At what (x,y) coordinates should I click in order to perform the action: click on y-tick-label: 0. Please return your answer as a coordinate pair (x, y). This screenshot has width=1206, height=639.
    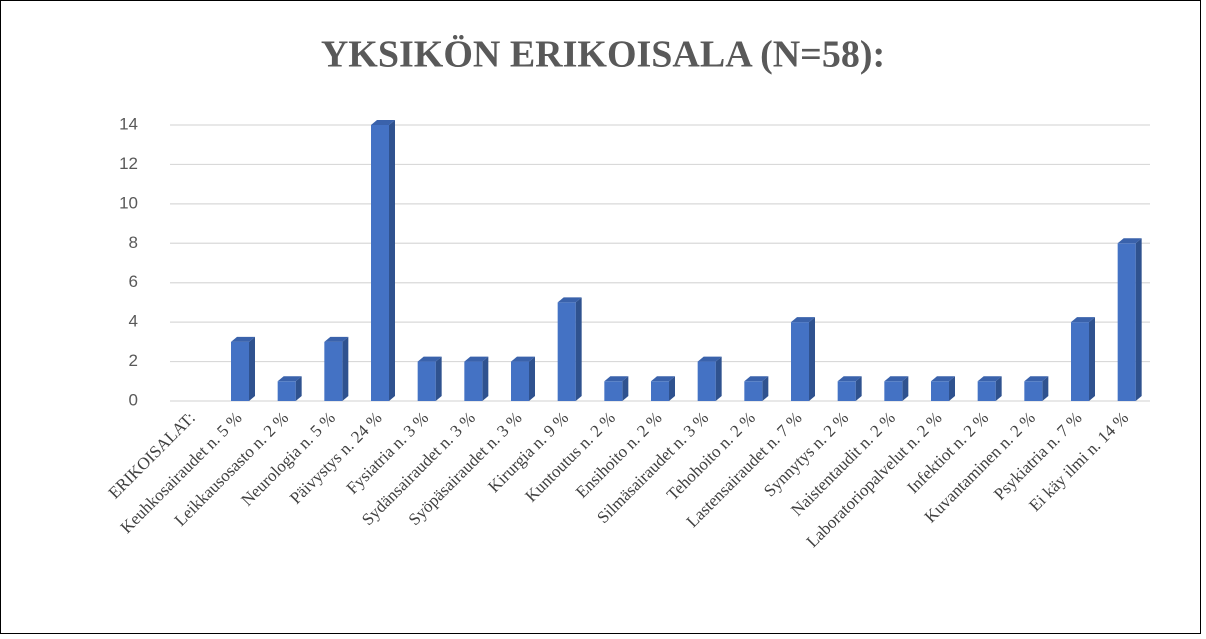
    Looking at the image, I should click on (133, 399).